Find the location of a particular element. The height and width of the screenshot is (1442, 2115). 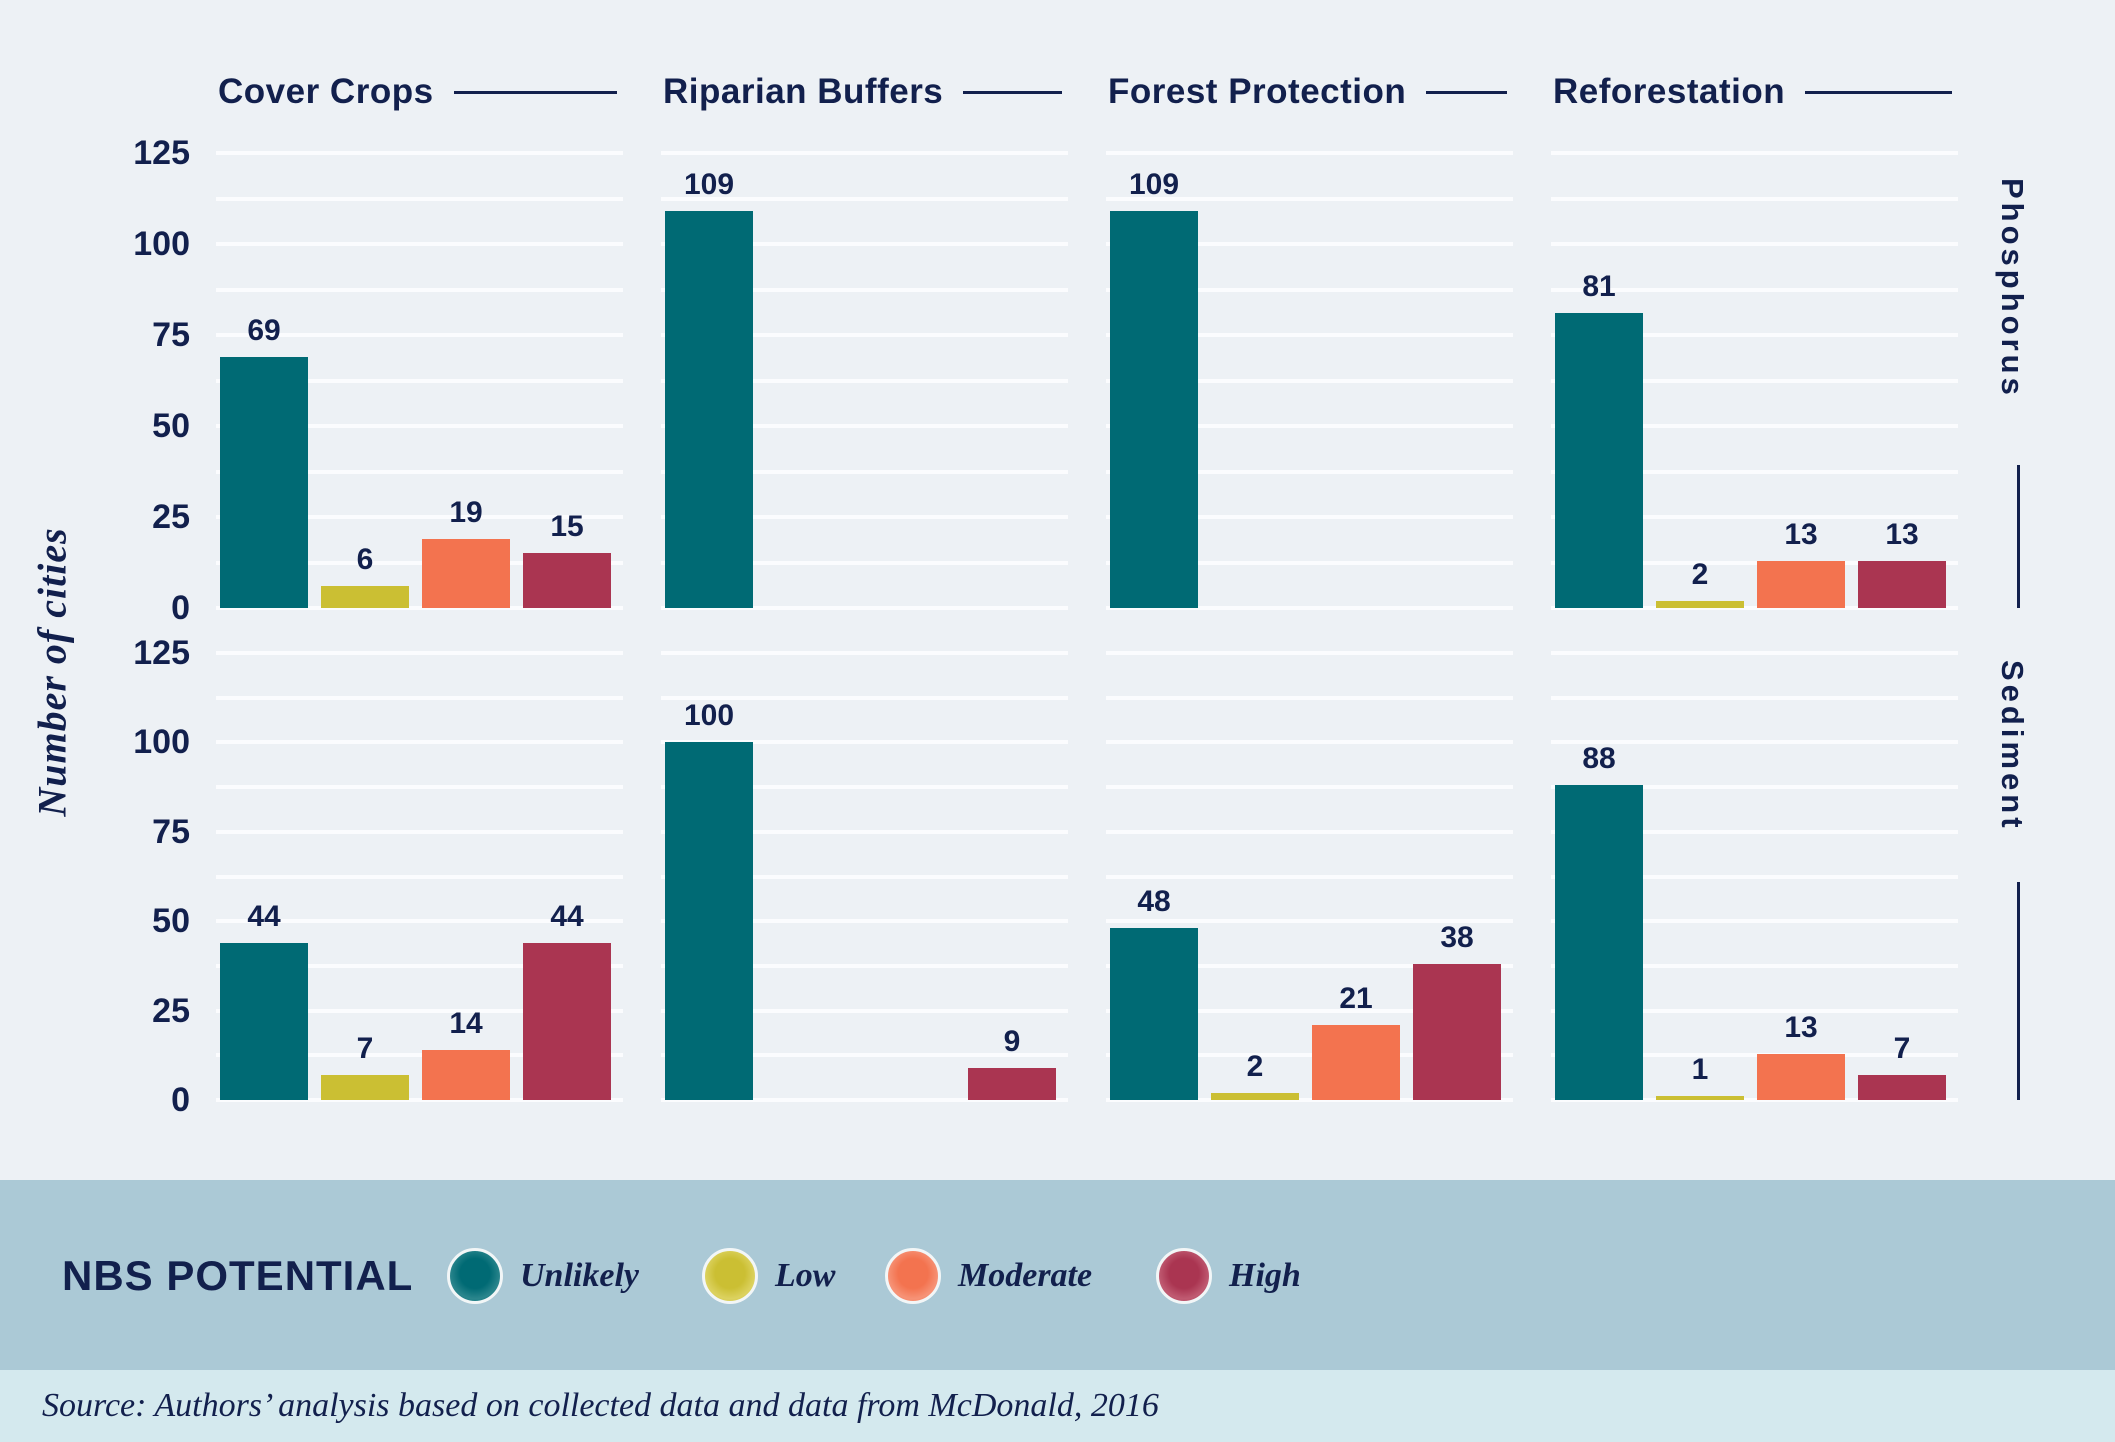

legend-label: High is located at coordinates (1265, 1275).